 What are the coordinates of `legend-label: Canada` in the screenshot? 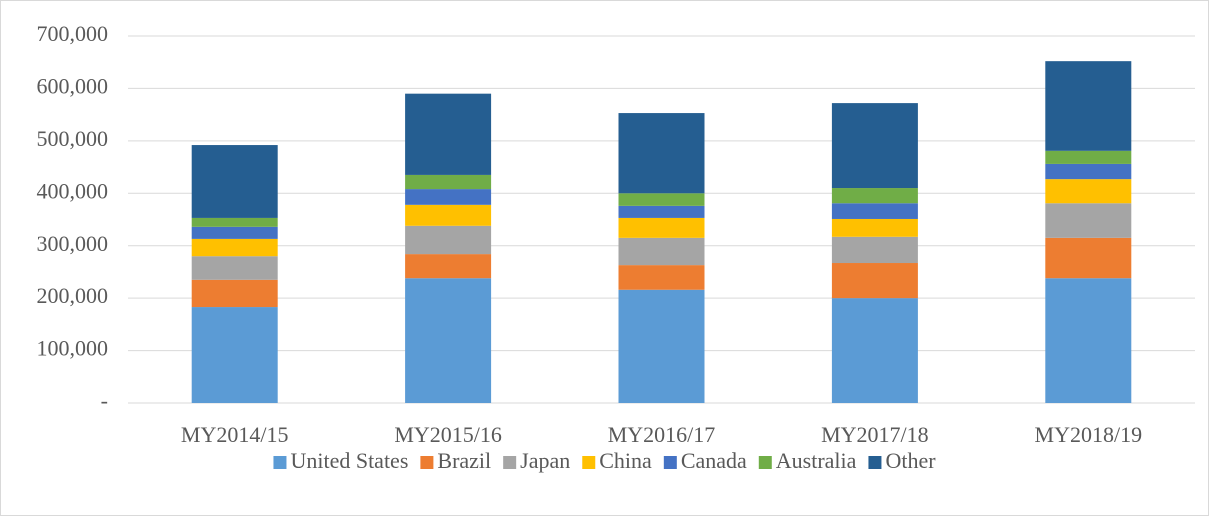 It's located at (714, 460).